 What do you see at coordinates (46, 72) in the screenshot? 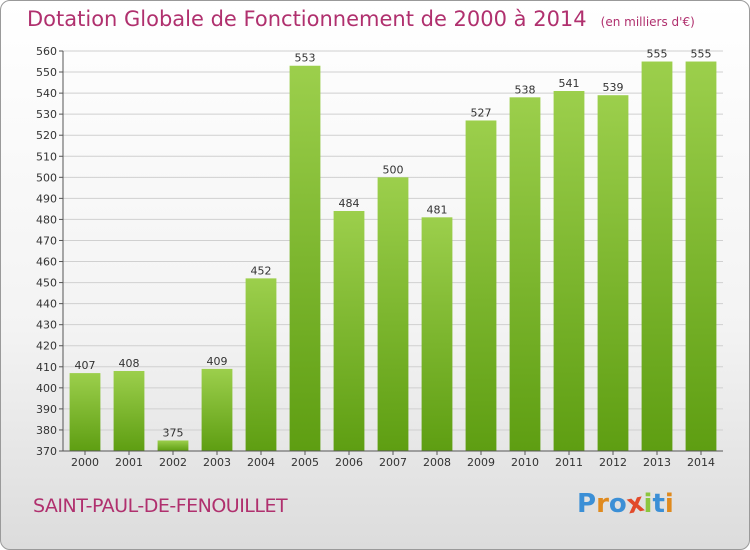
I see `y-tick-label: 550` at bounding box center [46, 72].